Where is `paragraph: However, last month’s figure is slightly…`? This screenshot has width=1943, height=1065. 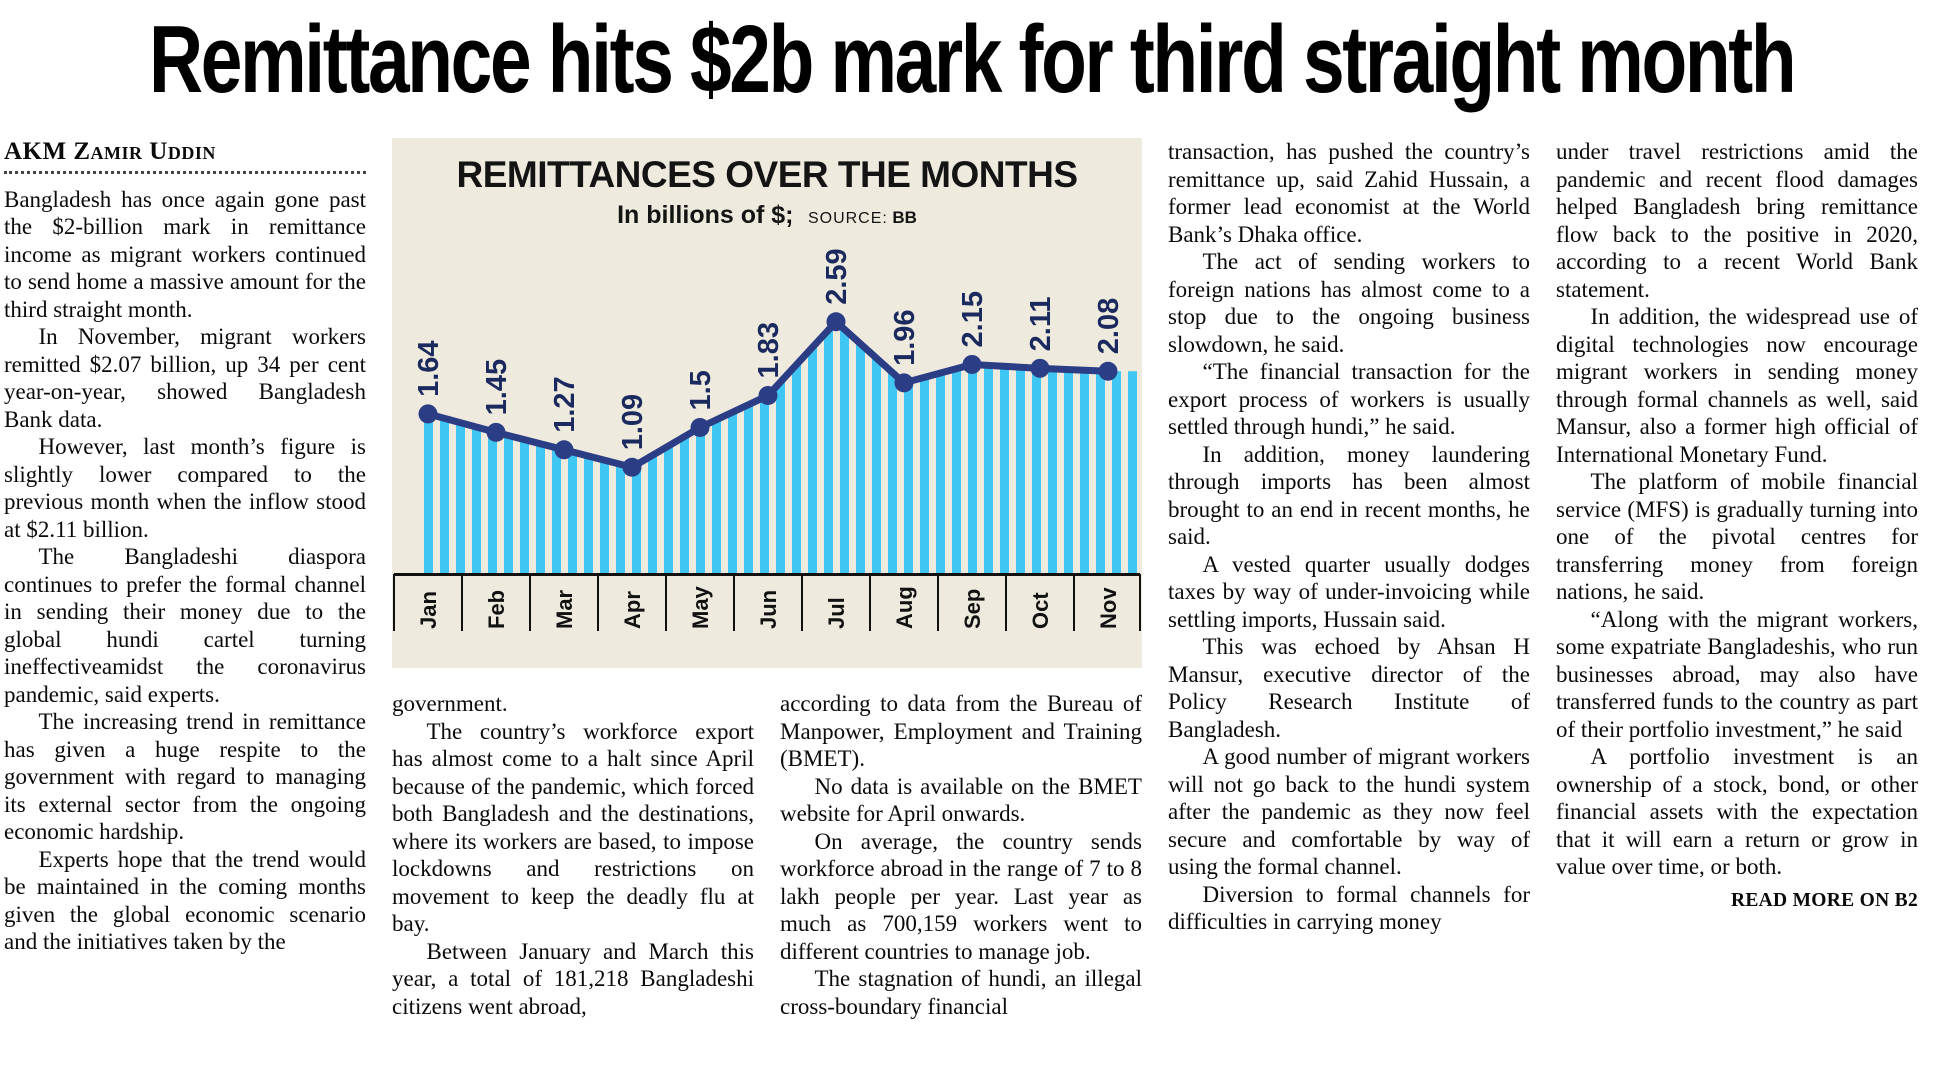 paragraph: However, last month’s figure is slightly… is located at coordinates (185, 488).